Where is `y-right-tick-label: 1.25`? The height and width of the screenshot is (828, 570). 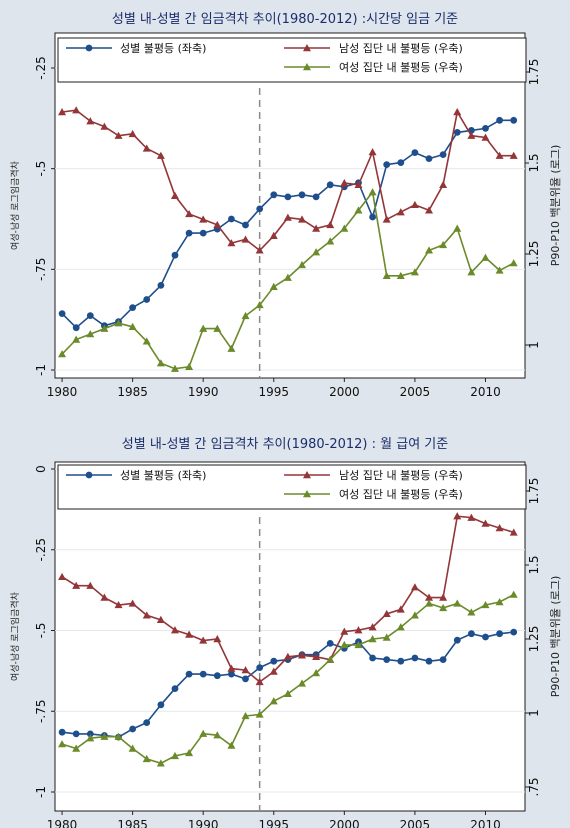
y-right-tick-label: 1.25 is located at coordinates (534, 639).